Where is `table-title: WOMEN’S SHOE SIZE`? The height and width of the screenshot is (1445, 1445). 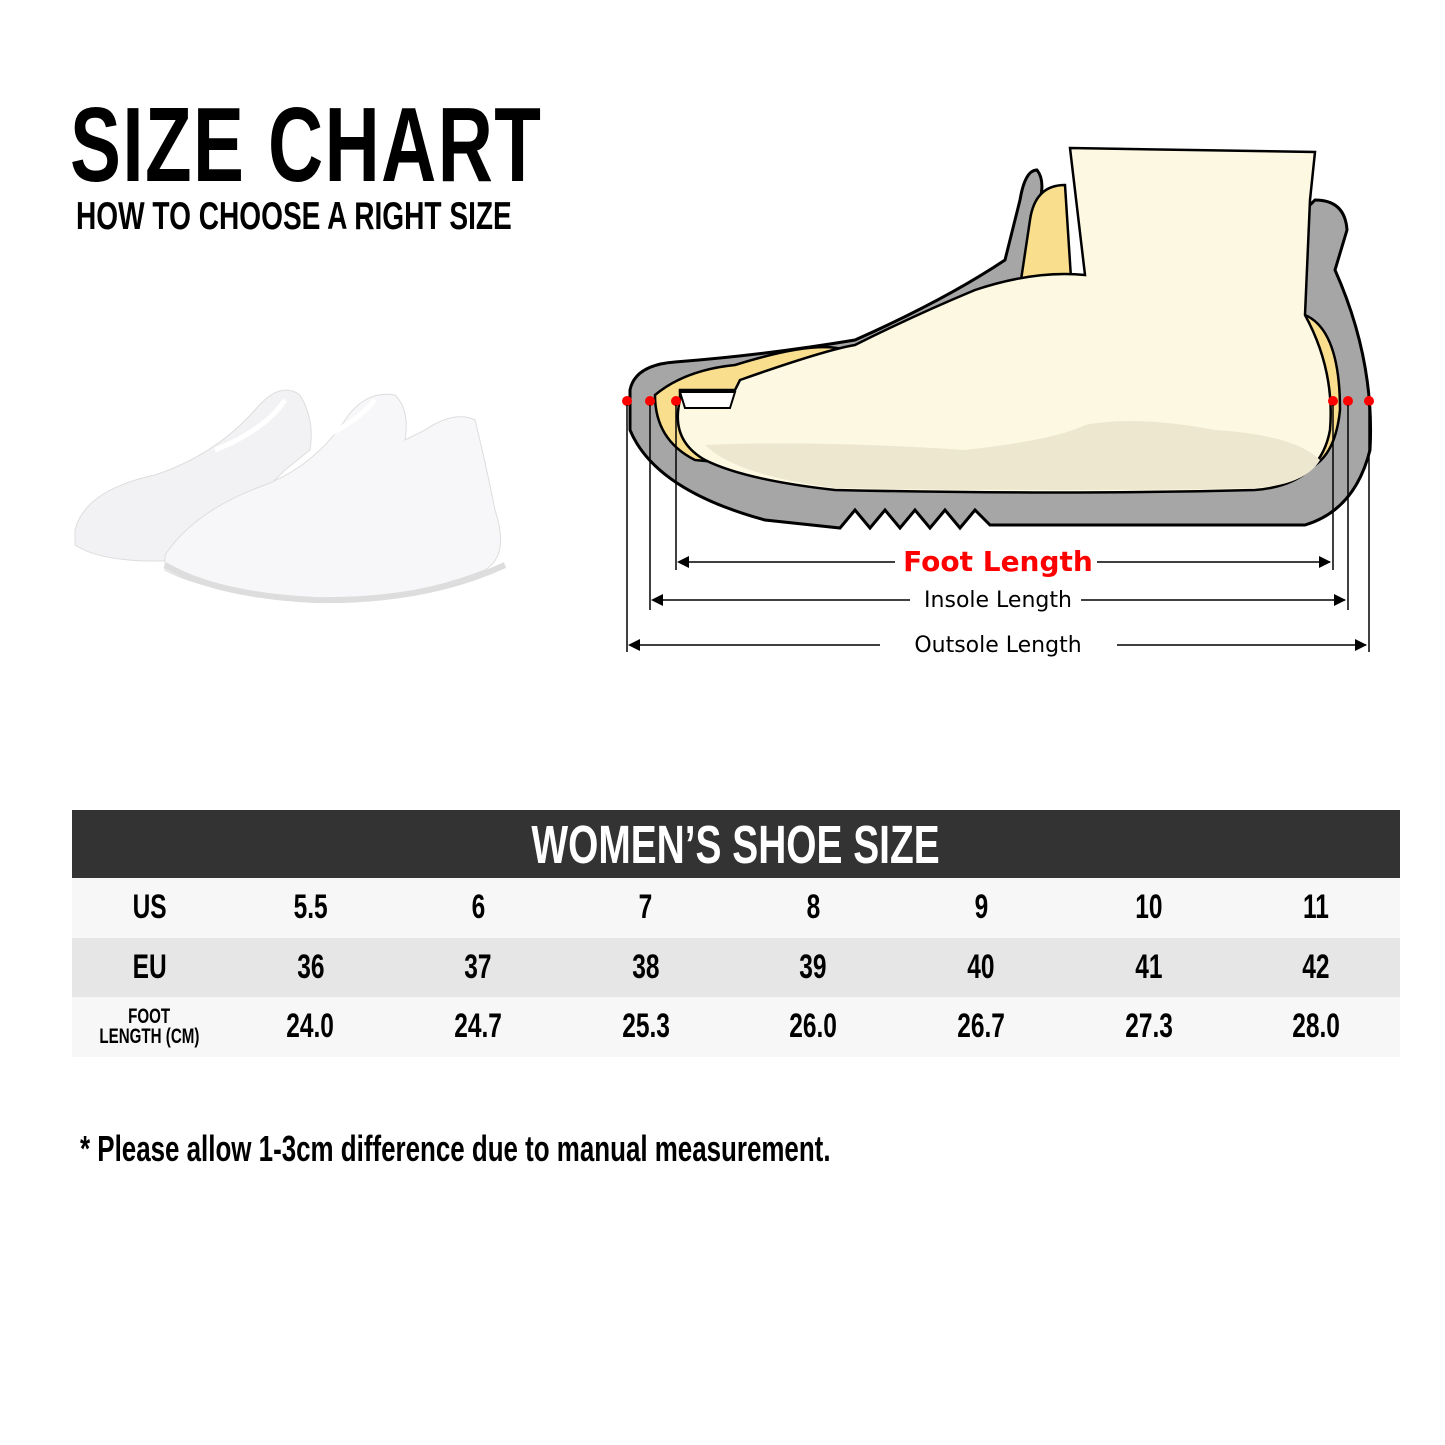
table-title: WOMEN’S SHOE SIZE is located at coordinates (736, 844).